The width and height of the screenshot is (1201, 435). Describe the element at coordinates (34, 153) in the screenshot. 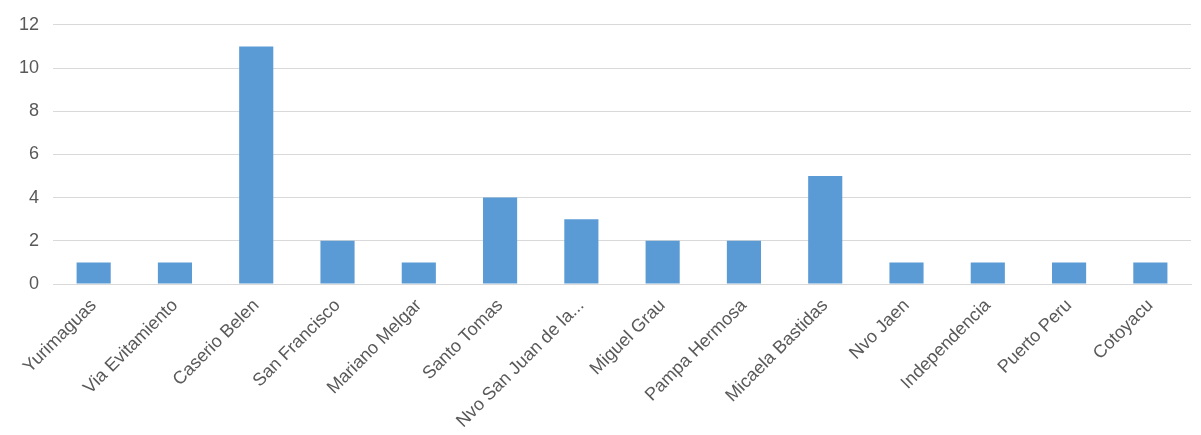

I see `y-tick-label: 6` at that location.